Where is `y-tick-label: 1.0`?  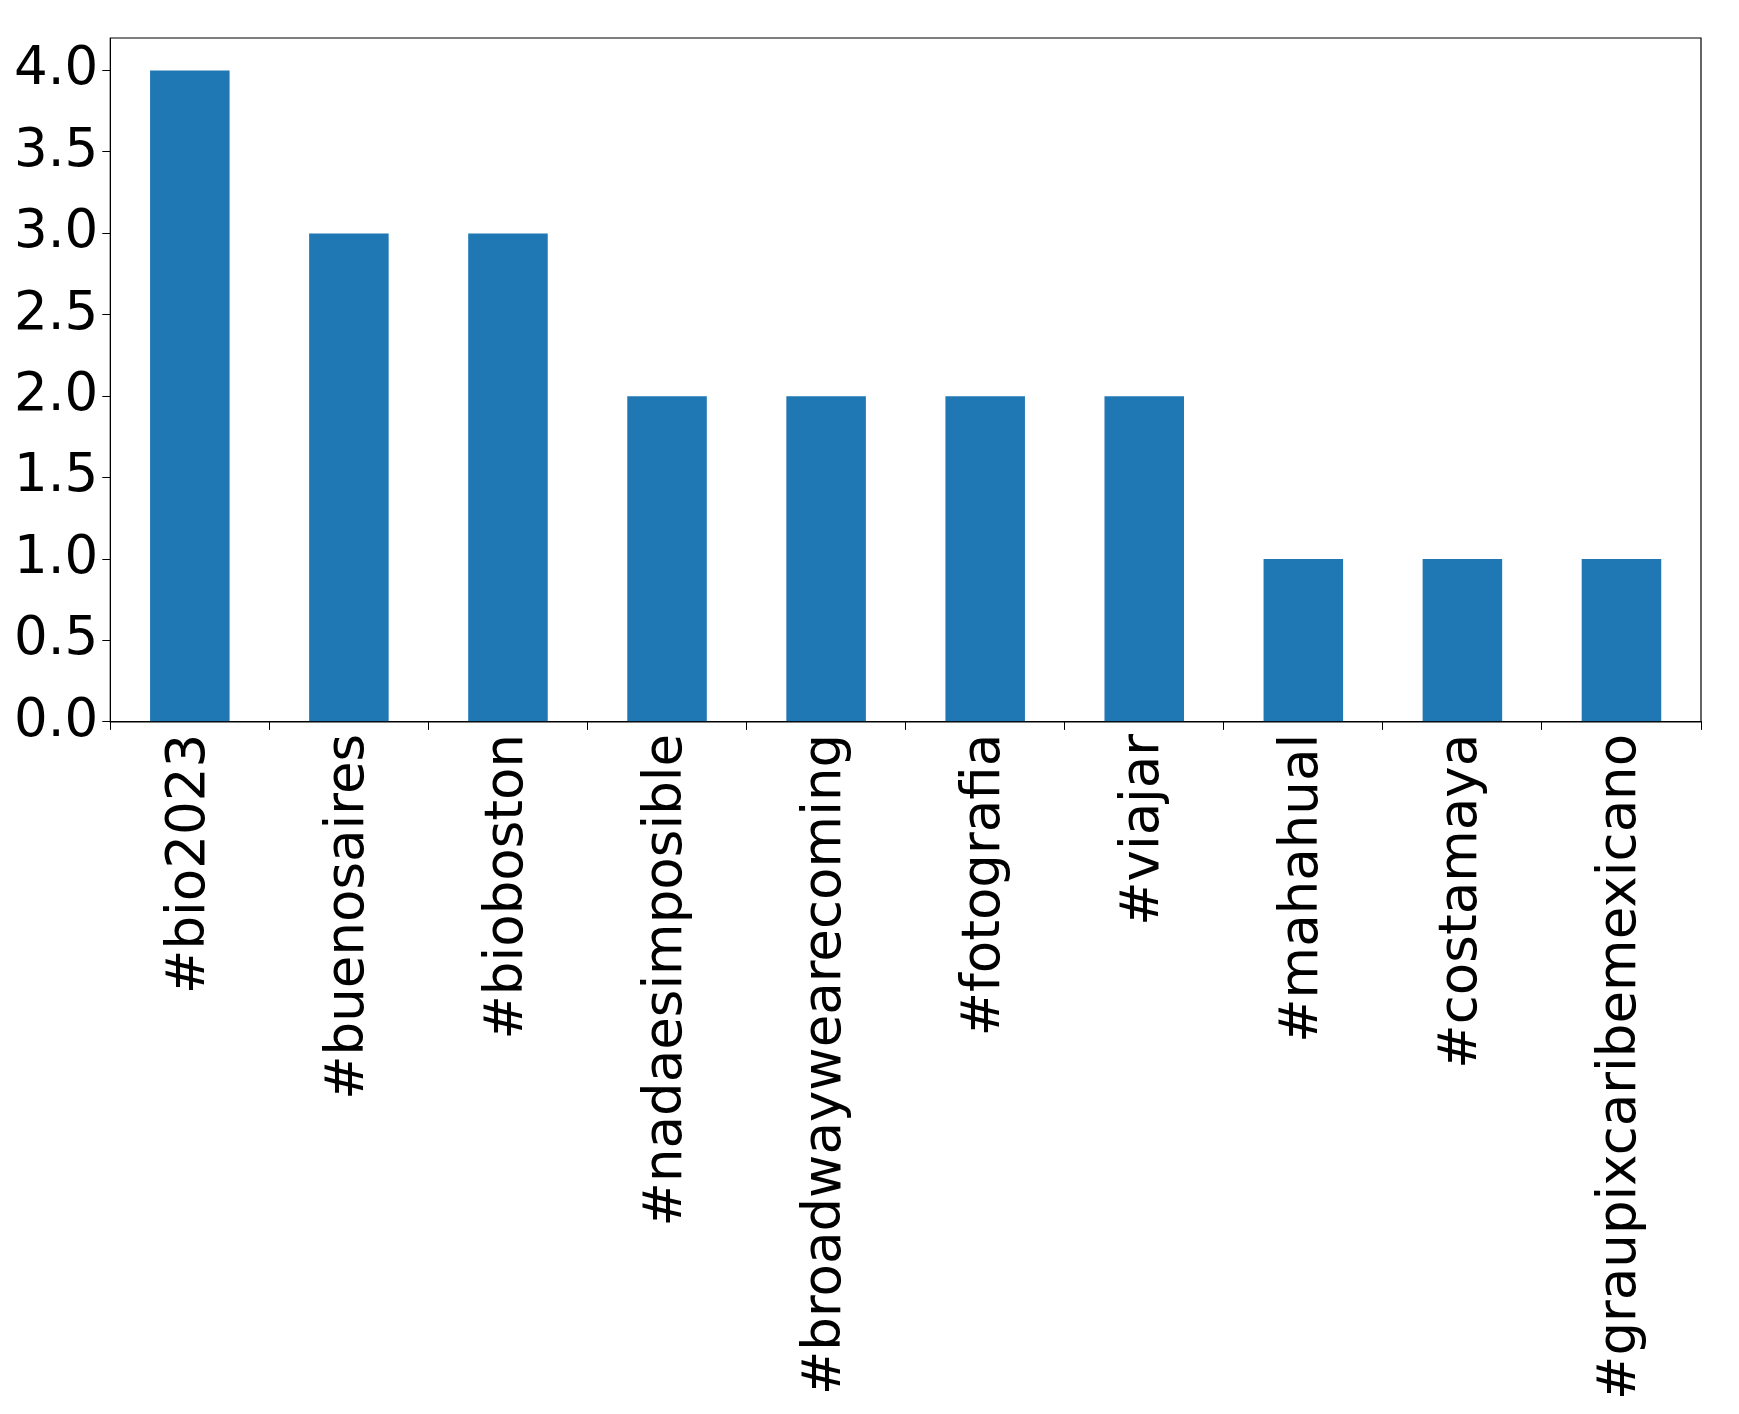
y-tick-label: 1.0 is located at coordinates (56, 554).